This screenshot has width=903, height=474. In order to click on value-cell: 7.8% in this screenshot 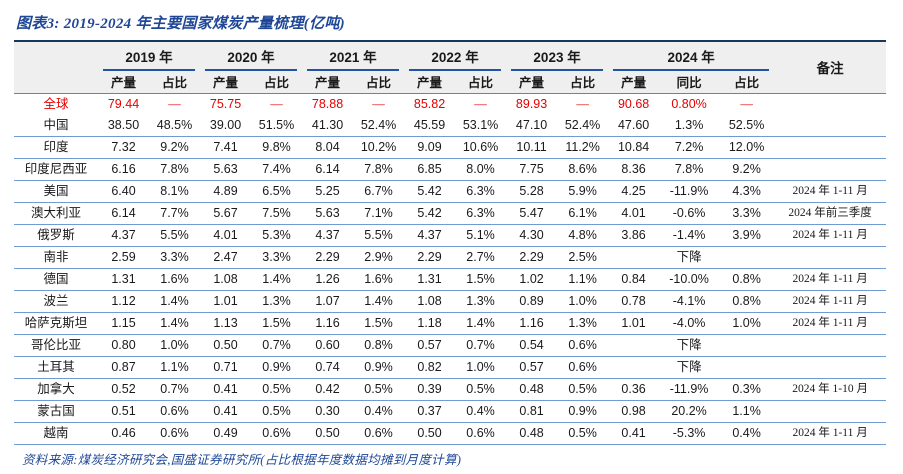, I will do `click(689, 169)`.